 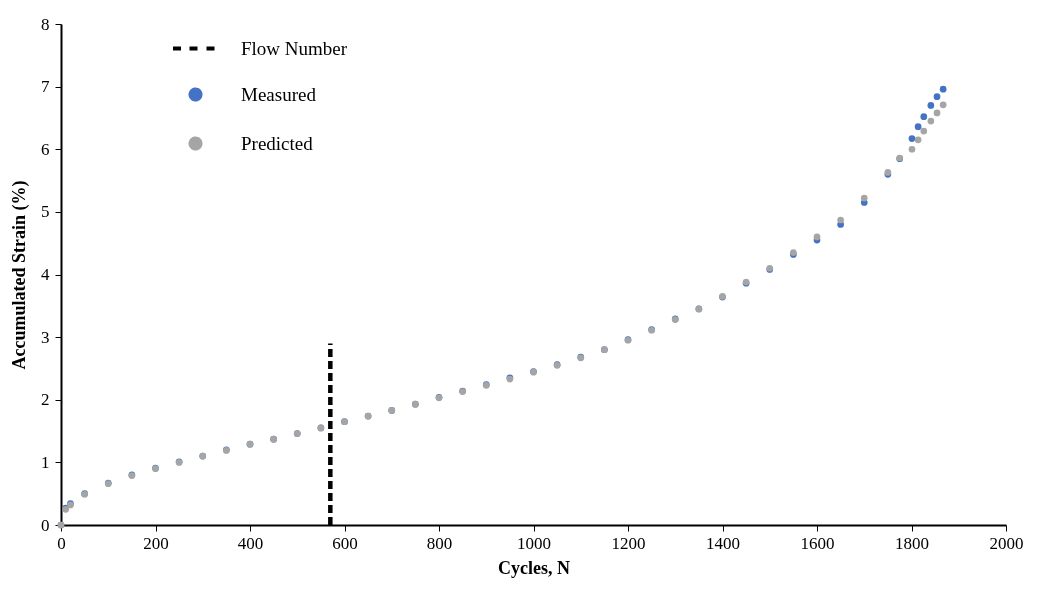 I want to click on y-tick-label: 2, so click(x=45, y=400).